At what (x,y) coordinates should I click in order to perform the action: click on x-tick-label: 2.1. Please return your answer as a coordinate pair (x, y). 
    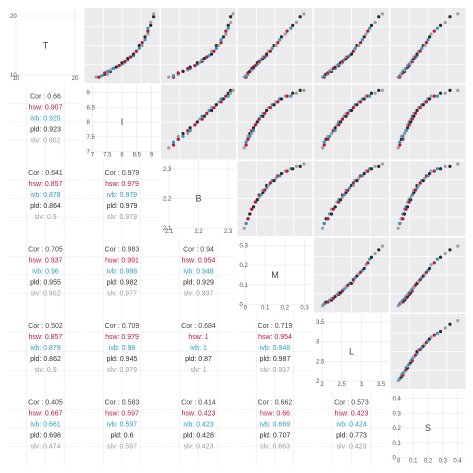
    Looking at the image, I should click on (169, 232).